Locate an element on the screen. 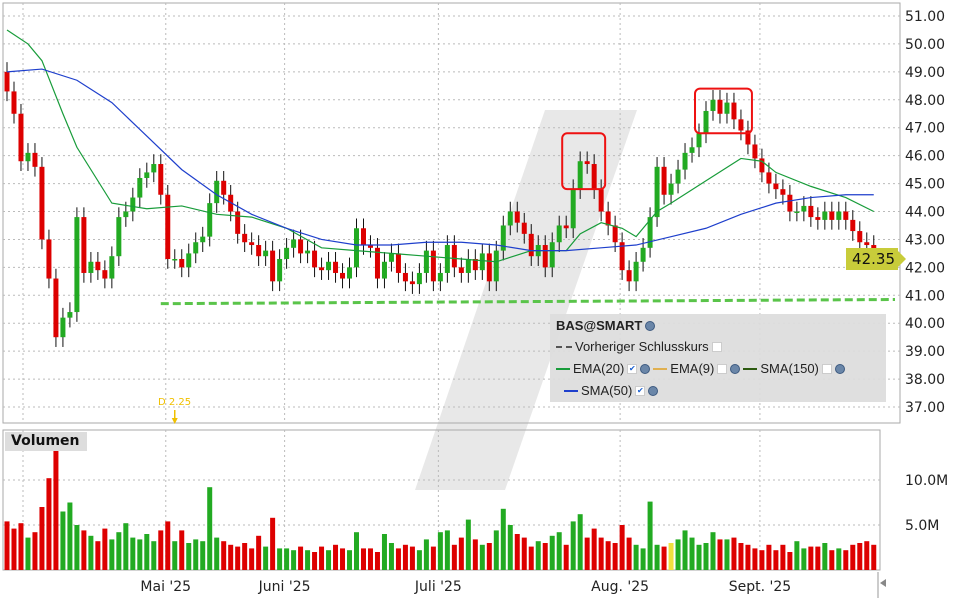 This screenshot has width=960, height=600. sma150-settings-icon is located at coordinates (839, 368).